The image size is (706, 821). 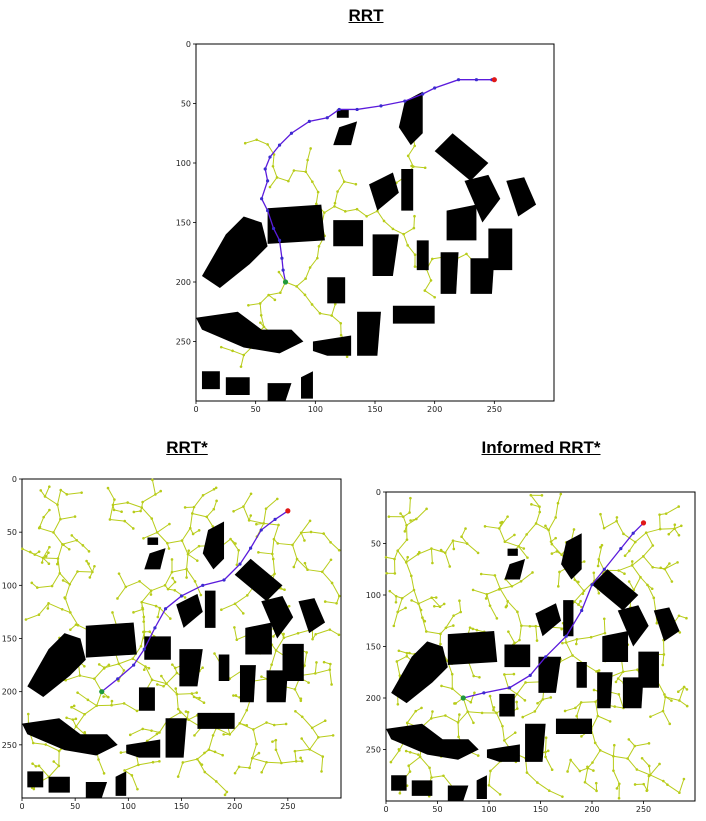 What do you see at coordinates (533, 667) in the screenshot?
I see `obstacles` at bounding box center [533, 667].